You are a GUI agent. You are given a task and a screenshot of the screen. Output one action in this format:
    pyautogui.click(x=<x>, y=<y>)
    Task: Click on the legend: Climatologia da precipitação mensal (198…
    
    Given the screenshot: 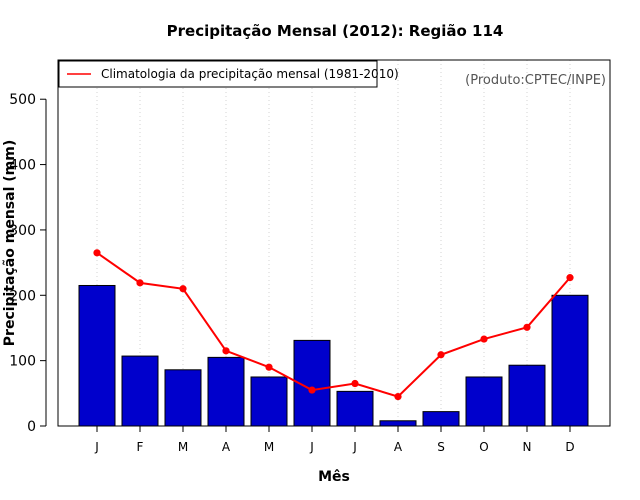 What is the action you would take?
    pyautogui.click(x=228, y=74)
    